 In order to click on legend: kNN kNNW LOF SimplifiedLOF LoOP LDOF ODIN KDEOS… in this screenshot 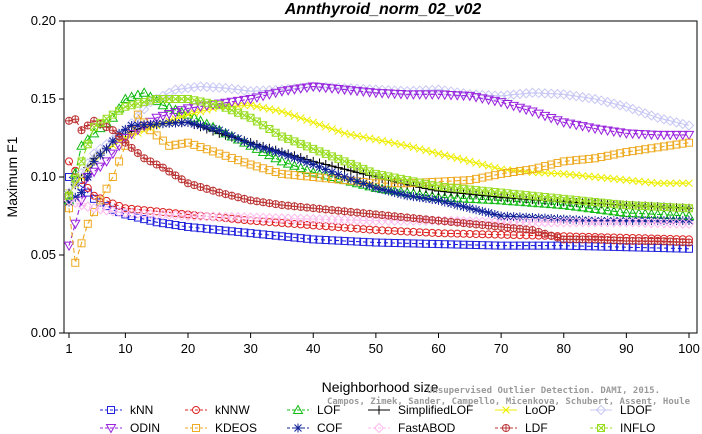, I will do `click(377, 418)`.